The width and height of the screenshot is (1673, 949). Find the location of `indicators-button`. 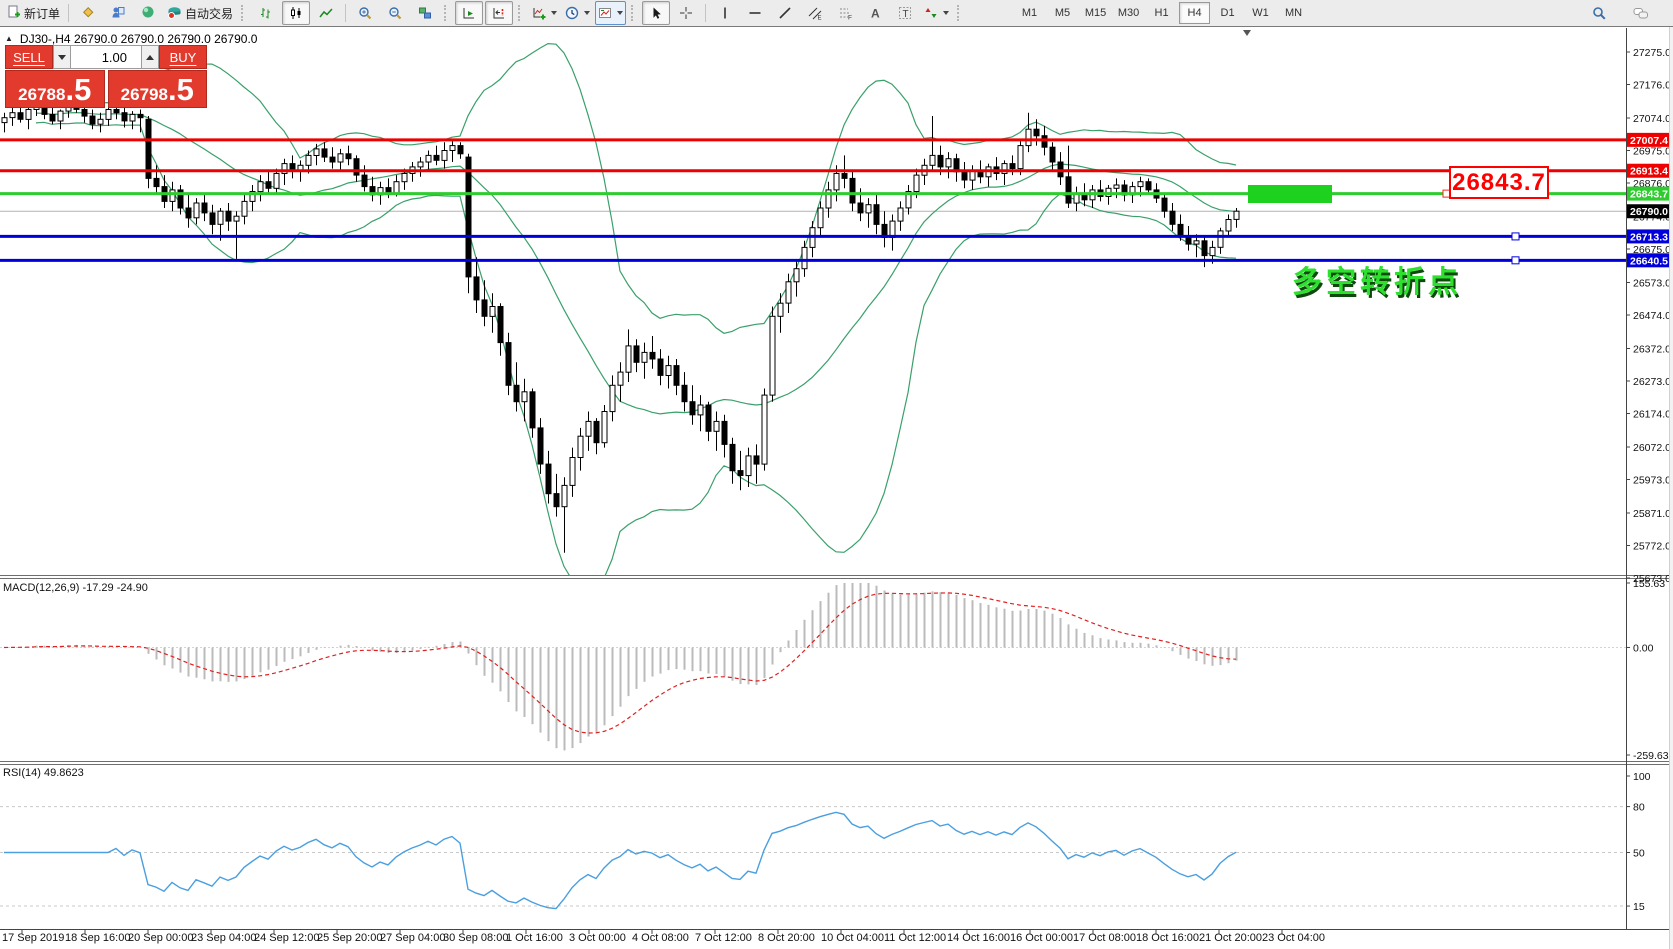

indicators-button is located at coordinates (544, 13).